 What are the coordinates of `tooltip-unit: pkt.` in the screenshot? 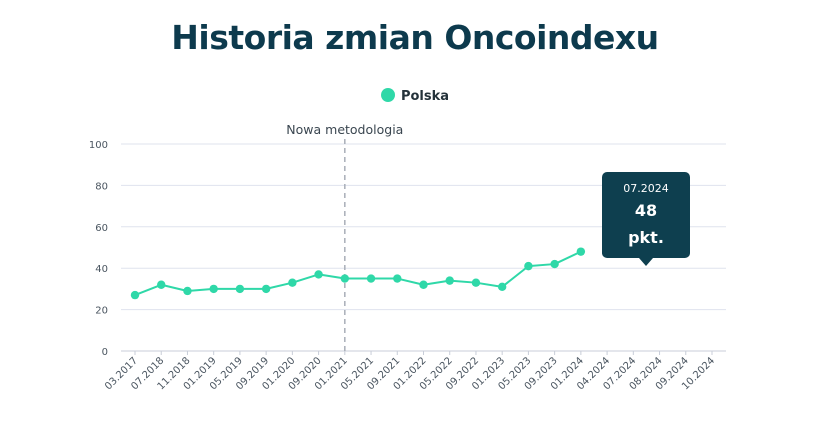 It's located at (646, 237).